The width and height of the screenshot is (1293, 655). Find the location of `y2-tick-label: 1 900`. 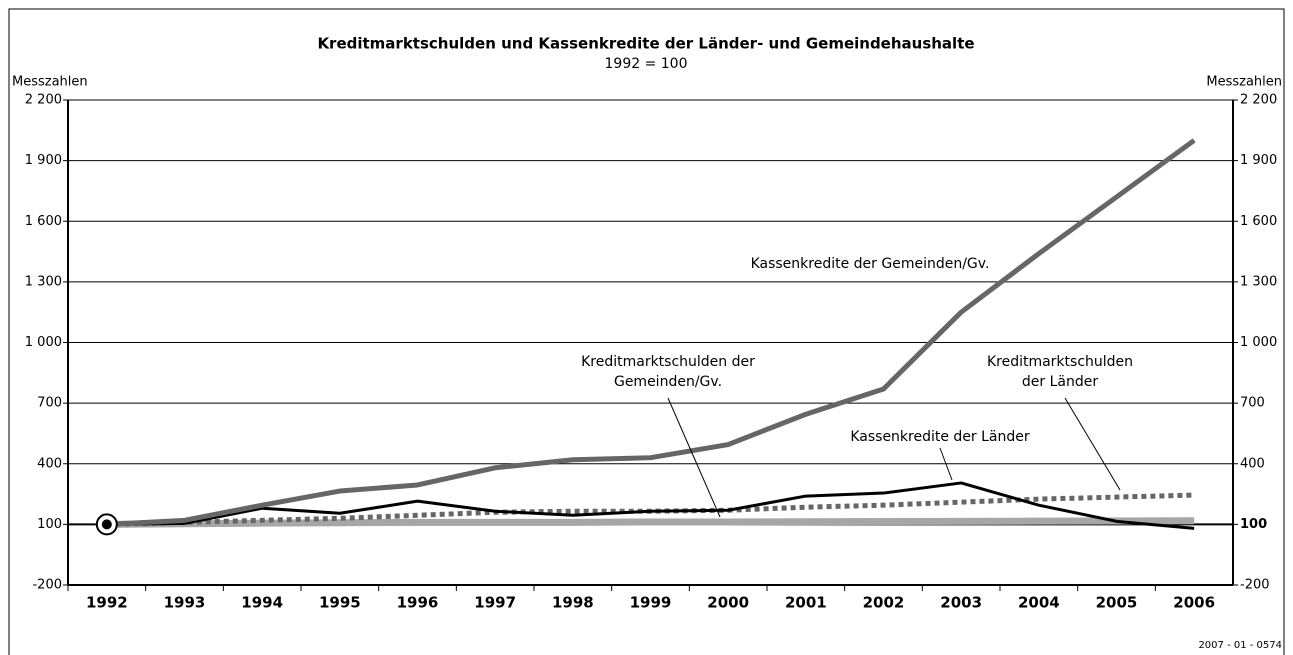

y2-tick-label: 1 900 is located at coordinates (1258, 160).